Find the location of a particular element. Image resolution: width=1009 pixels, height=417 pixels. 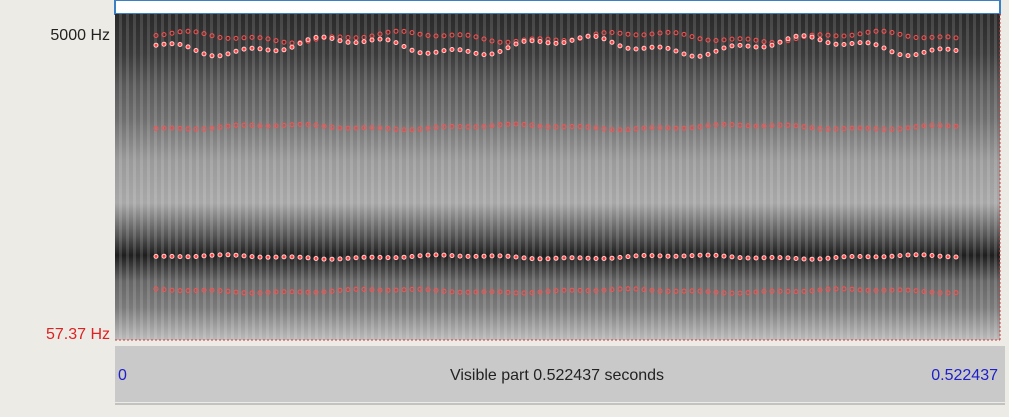

time-start: 0 is located at coordinates (122, 375).